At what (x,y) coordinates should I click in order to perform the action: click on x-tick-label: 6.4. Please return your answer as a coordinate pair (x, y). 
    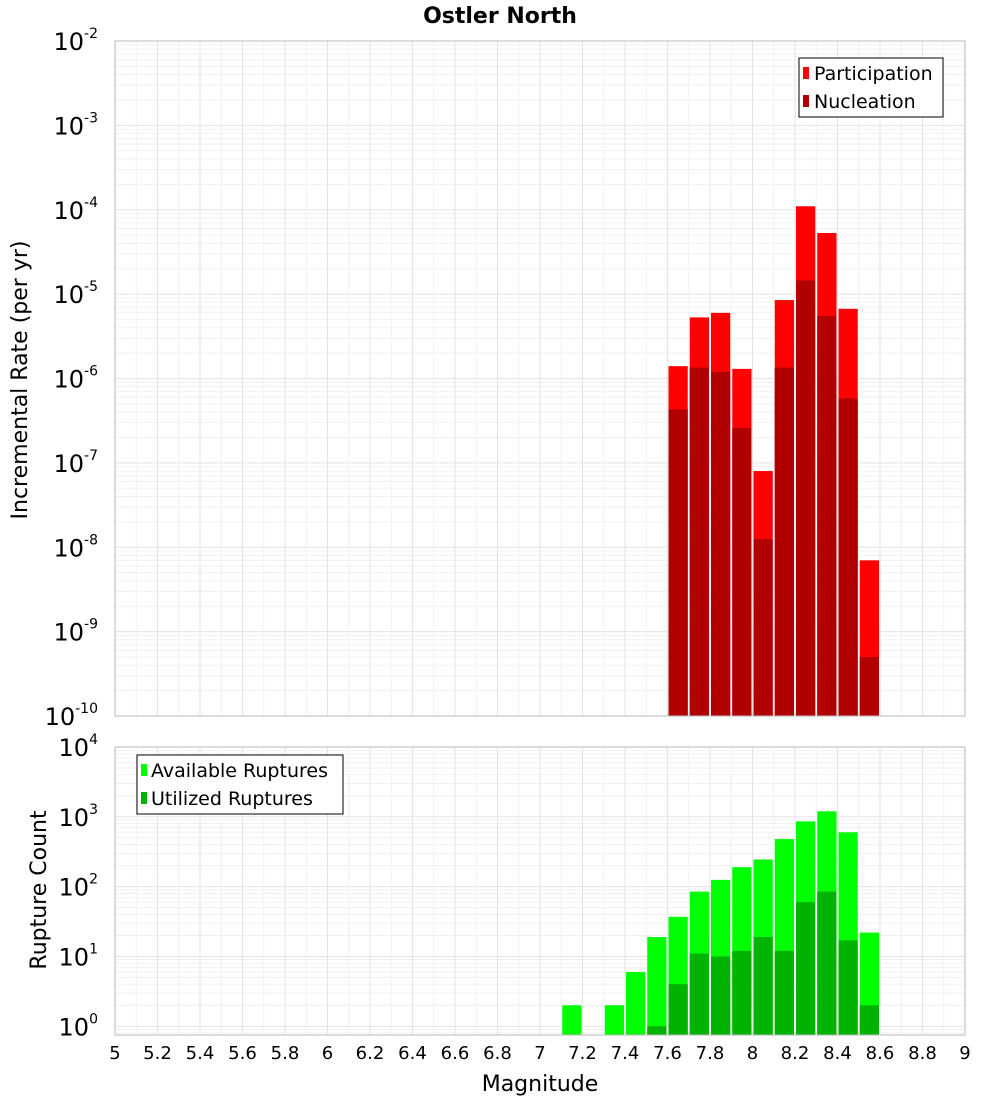
    Looking at the image, I should click on (412, 1053).